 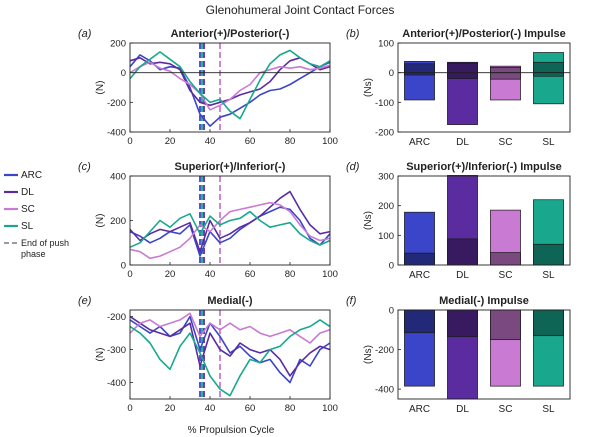 I want to click on panel-title: Medial(-), so click(x=230, y=301).